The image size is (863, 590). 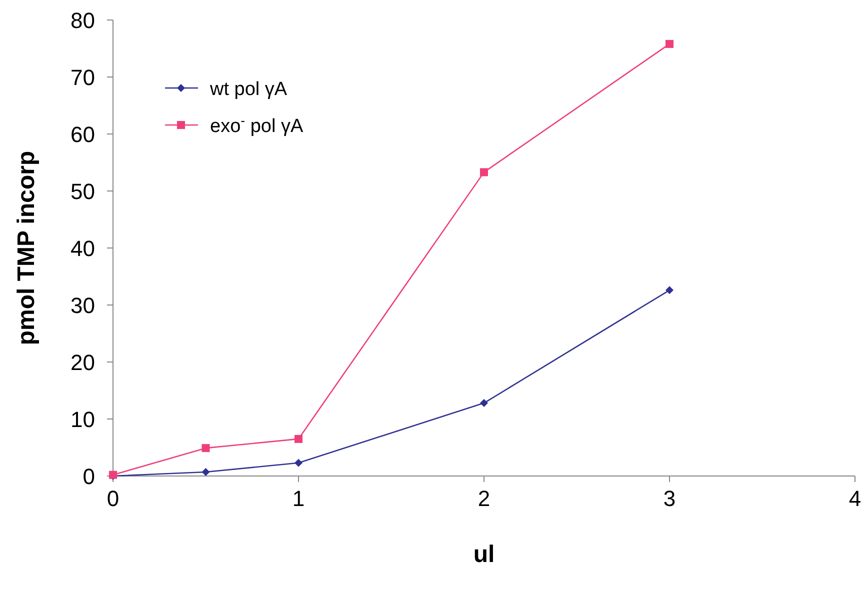 What do you see at coordinates (82, 305) in the screenshot?
I see `y-tick-label: 30` at bounding box center [82, 305].